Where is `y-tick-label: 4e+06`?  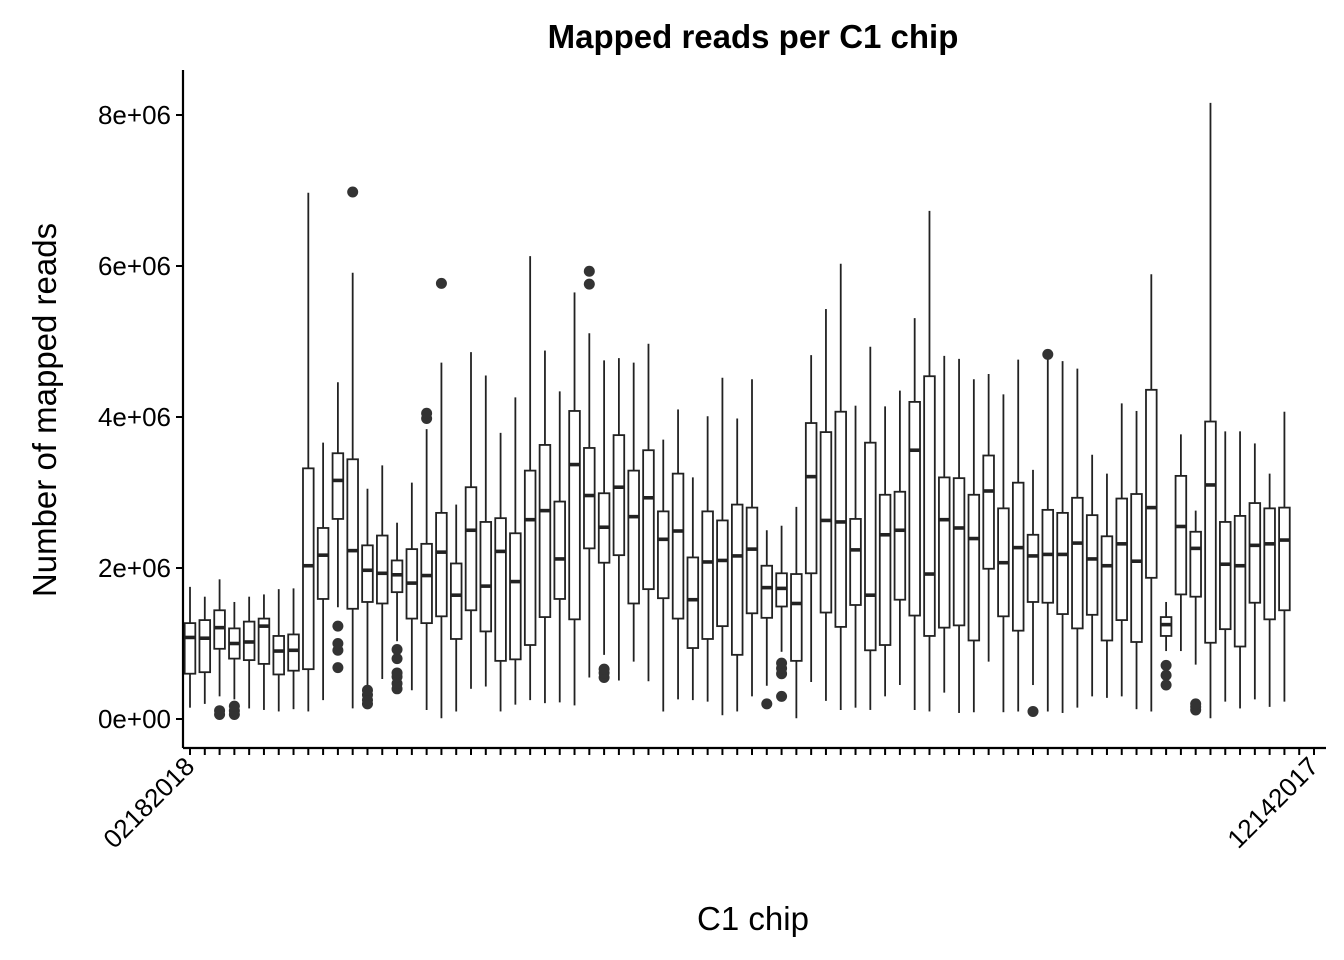 y-tick-label: 4e+06 is located at coordinates (134, 417).